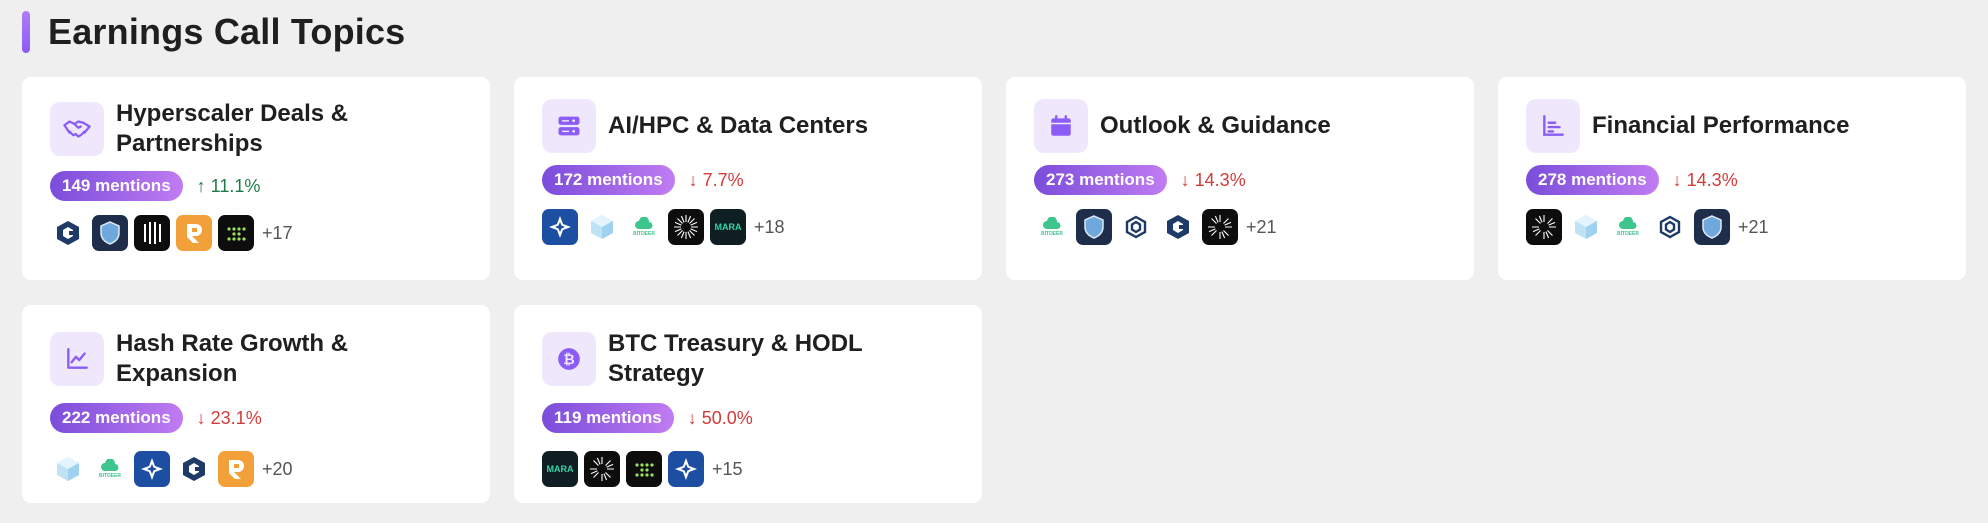 The image size is (1988, 523). I want to click on bar-chart-icon, so click(1553, 126).